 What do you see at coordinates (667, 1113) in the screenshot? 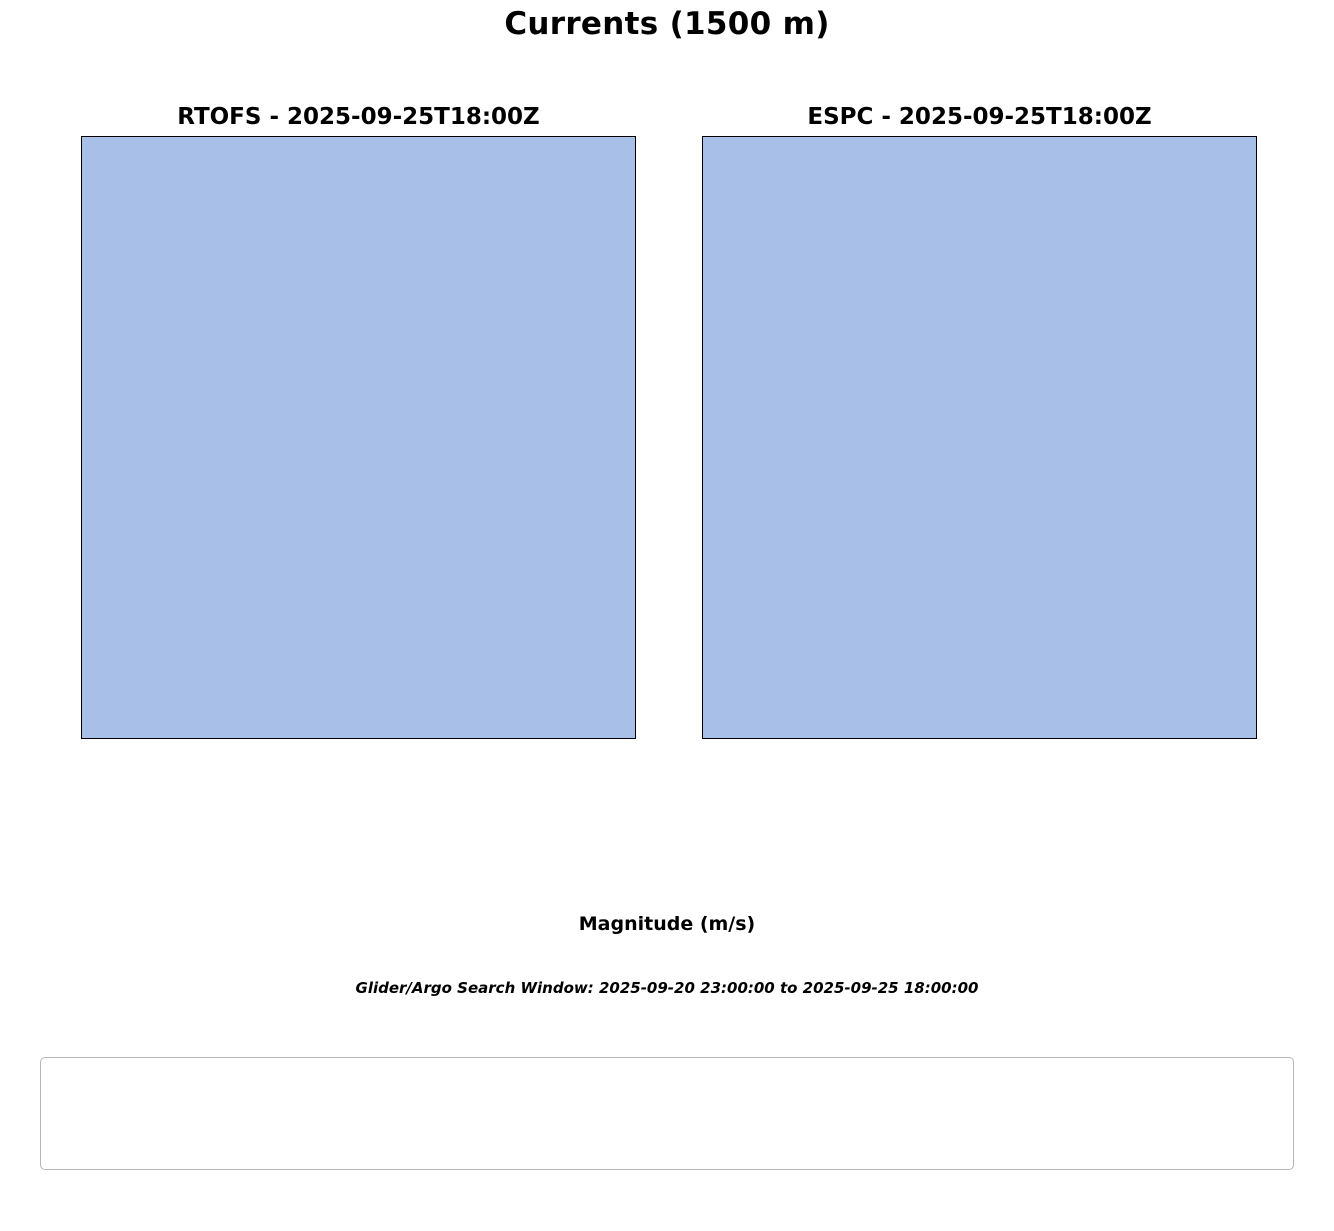
I see `legend` at bounding box center [667, 1113].